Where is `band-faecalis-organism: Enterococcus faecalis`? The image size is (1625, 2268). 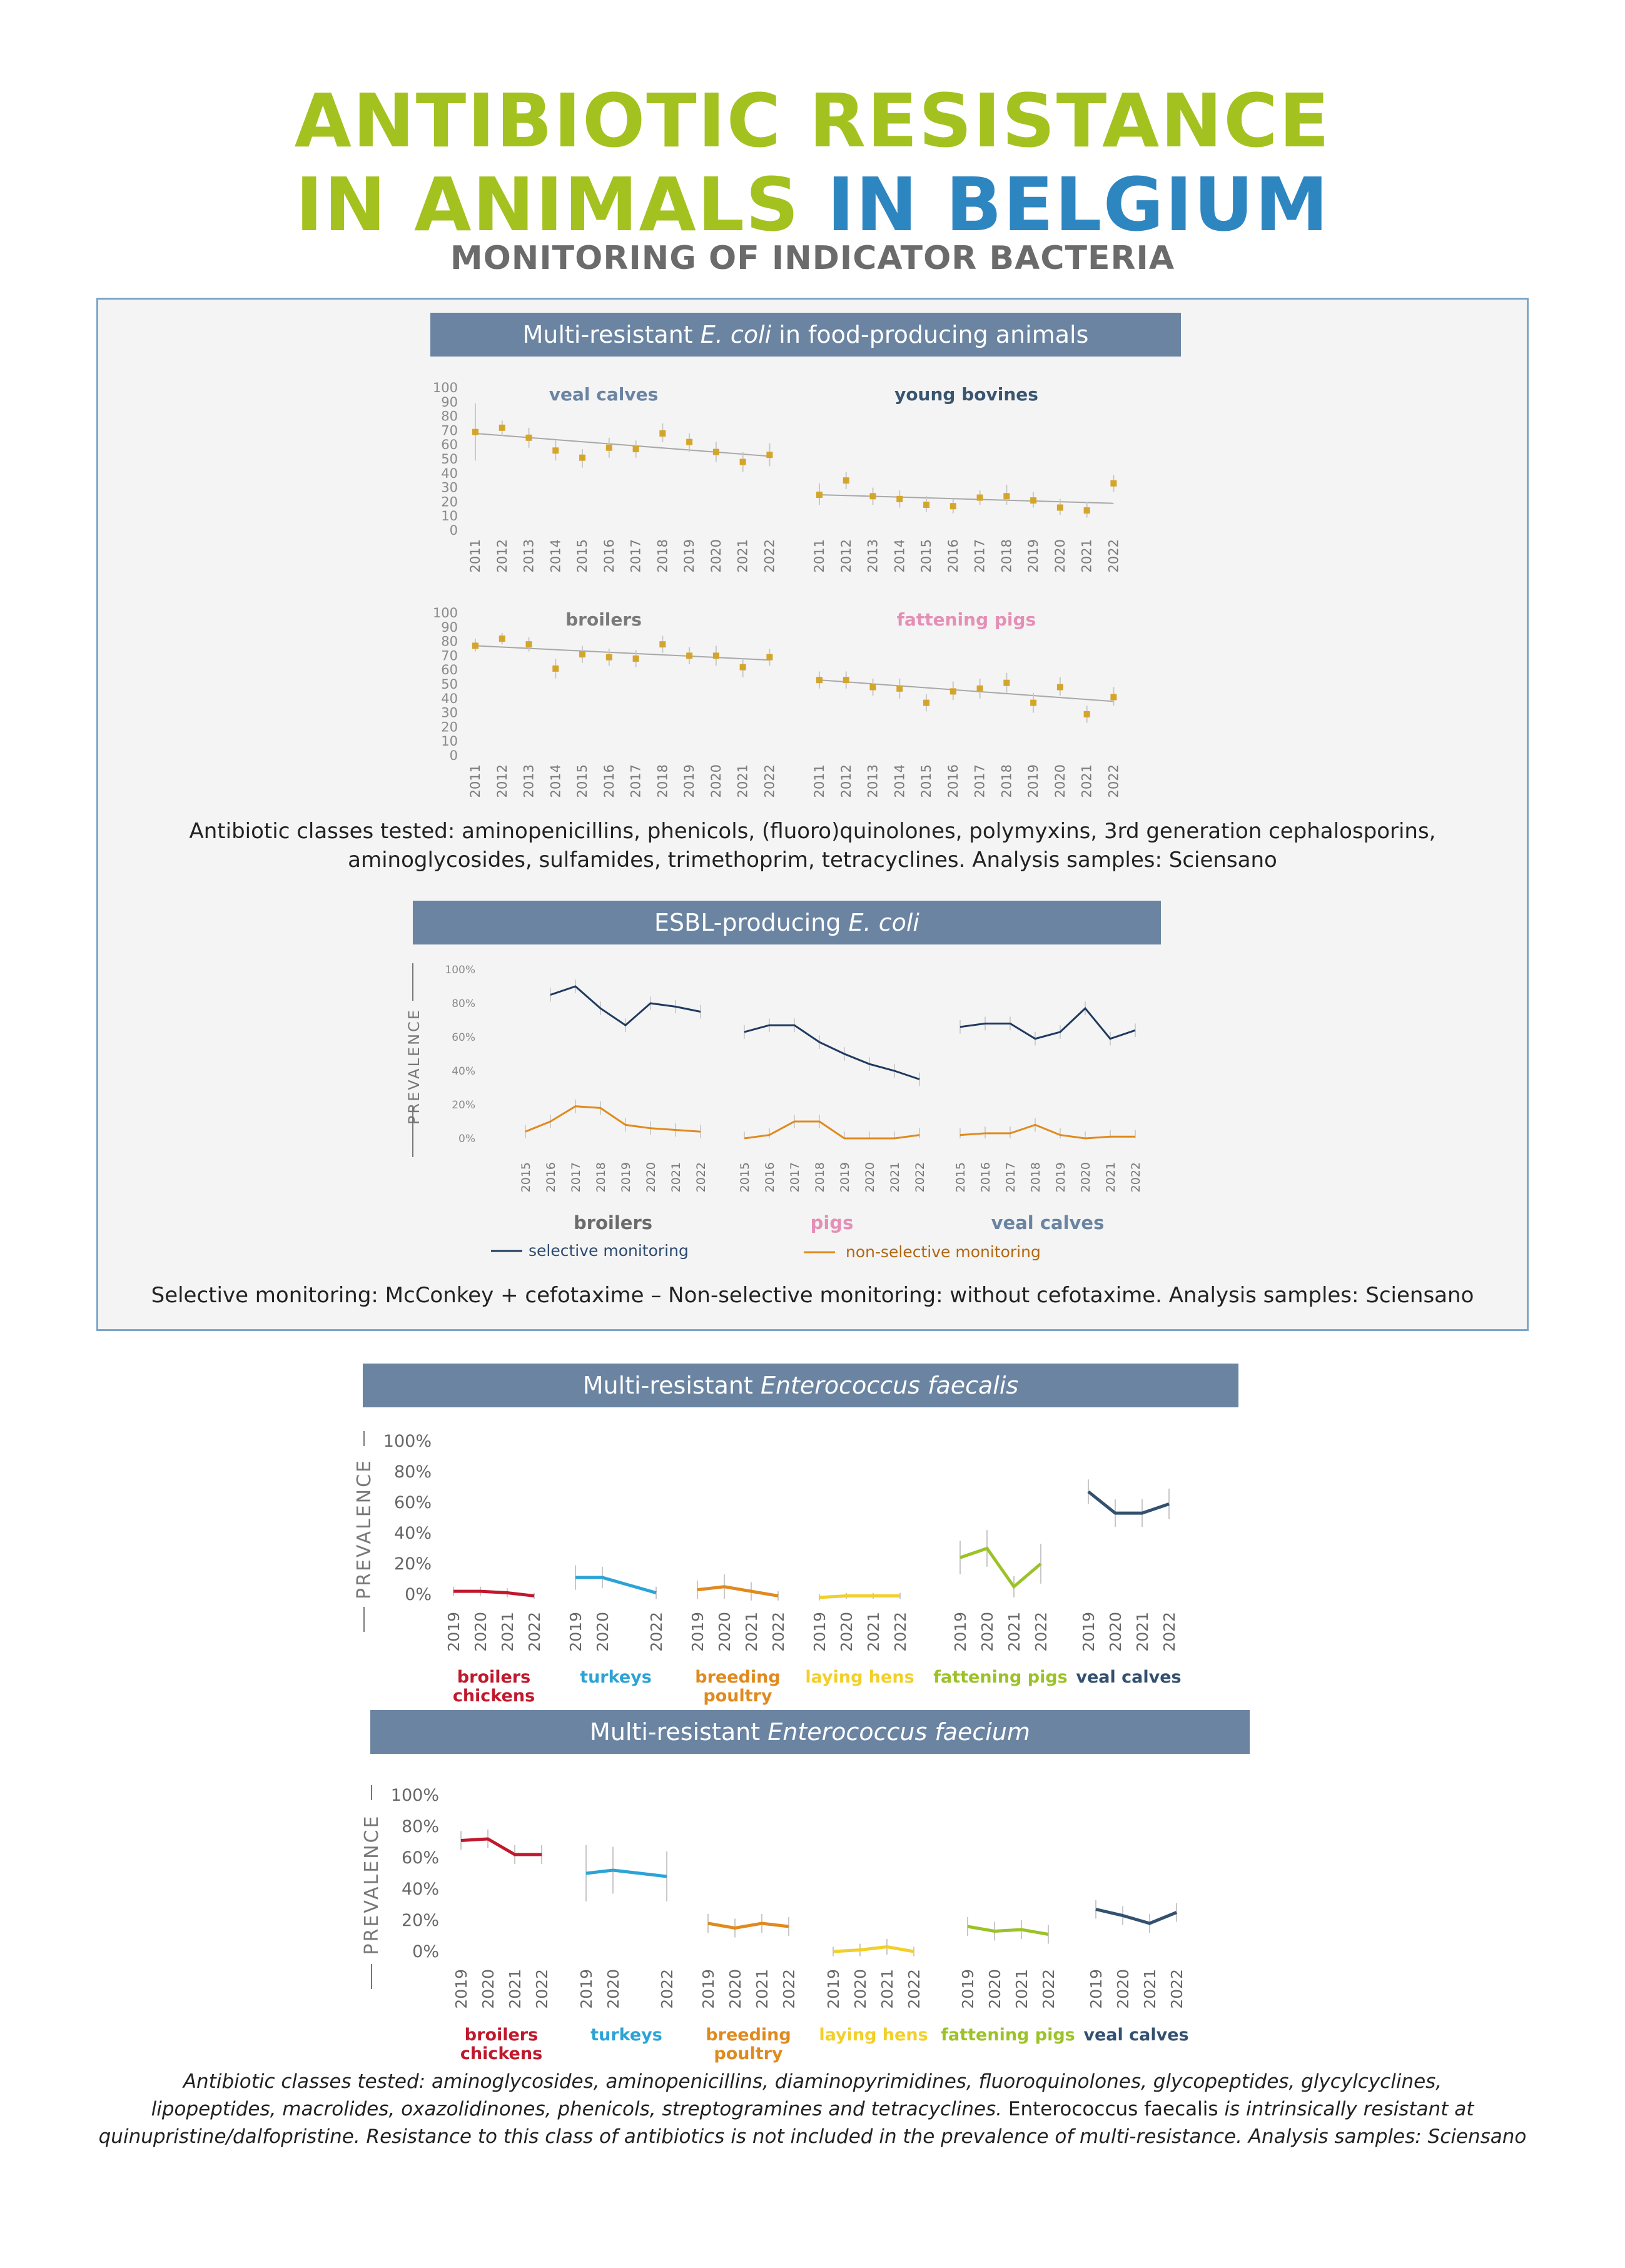
band-faecalis-organism: Enterococcus faecalis is located at coordinates (889, 1385).